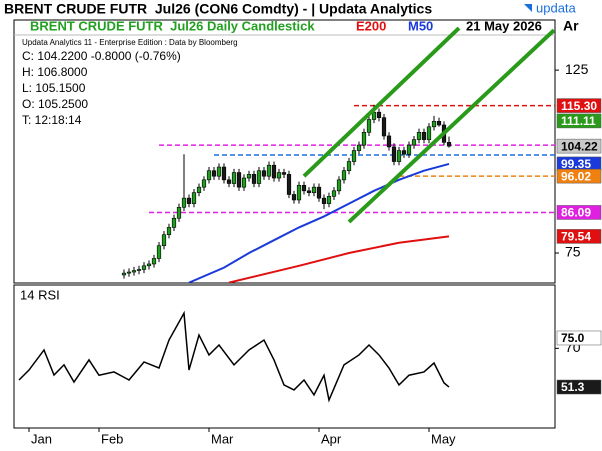 The image size is (602, 451). What do you see at coordinates (112, 438) in the screenshot?
I see `x-tick-label: Feb` at bounding box center [112, 438].